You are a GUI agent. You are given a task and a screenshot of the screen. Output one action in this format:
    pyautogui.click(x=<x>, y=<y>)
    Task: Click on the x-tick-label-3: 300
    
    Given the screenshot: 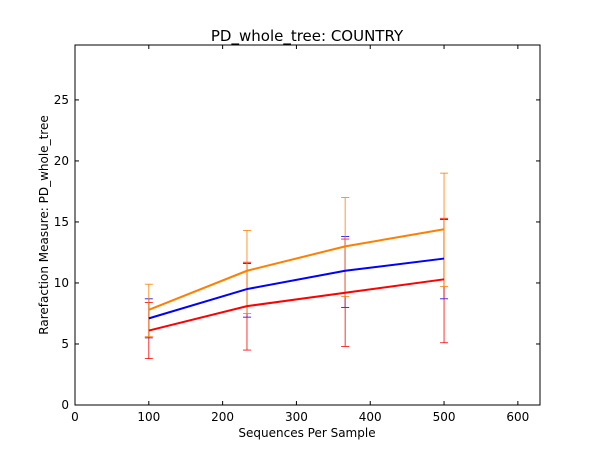 What is the action you would take?
    pyautogui.click(x=296, y=417)
    